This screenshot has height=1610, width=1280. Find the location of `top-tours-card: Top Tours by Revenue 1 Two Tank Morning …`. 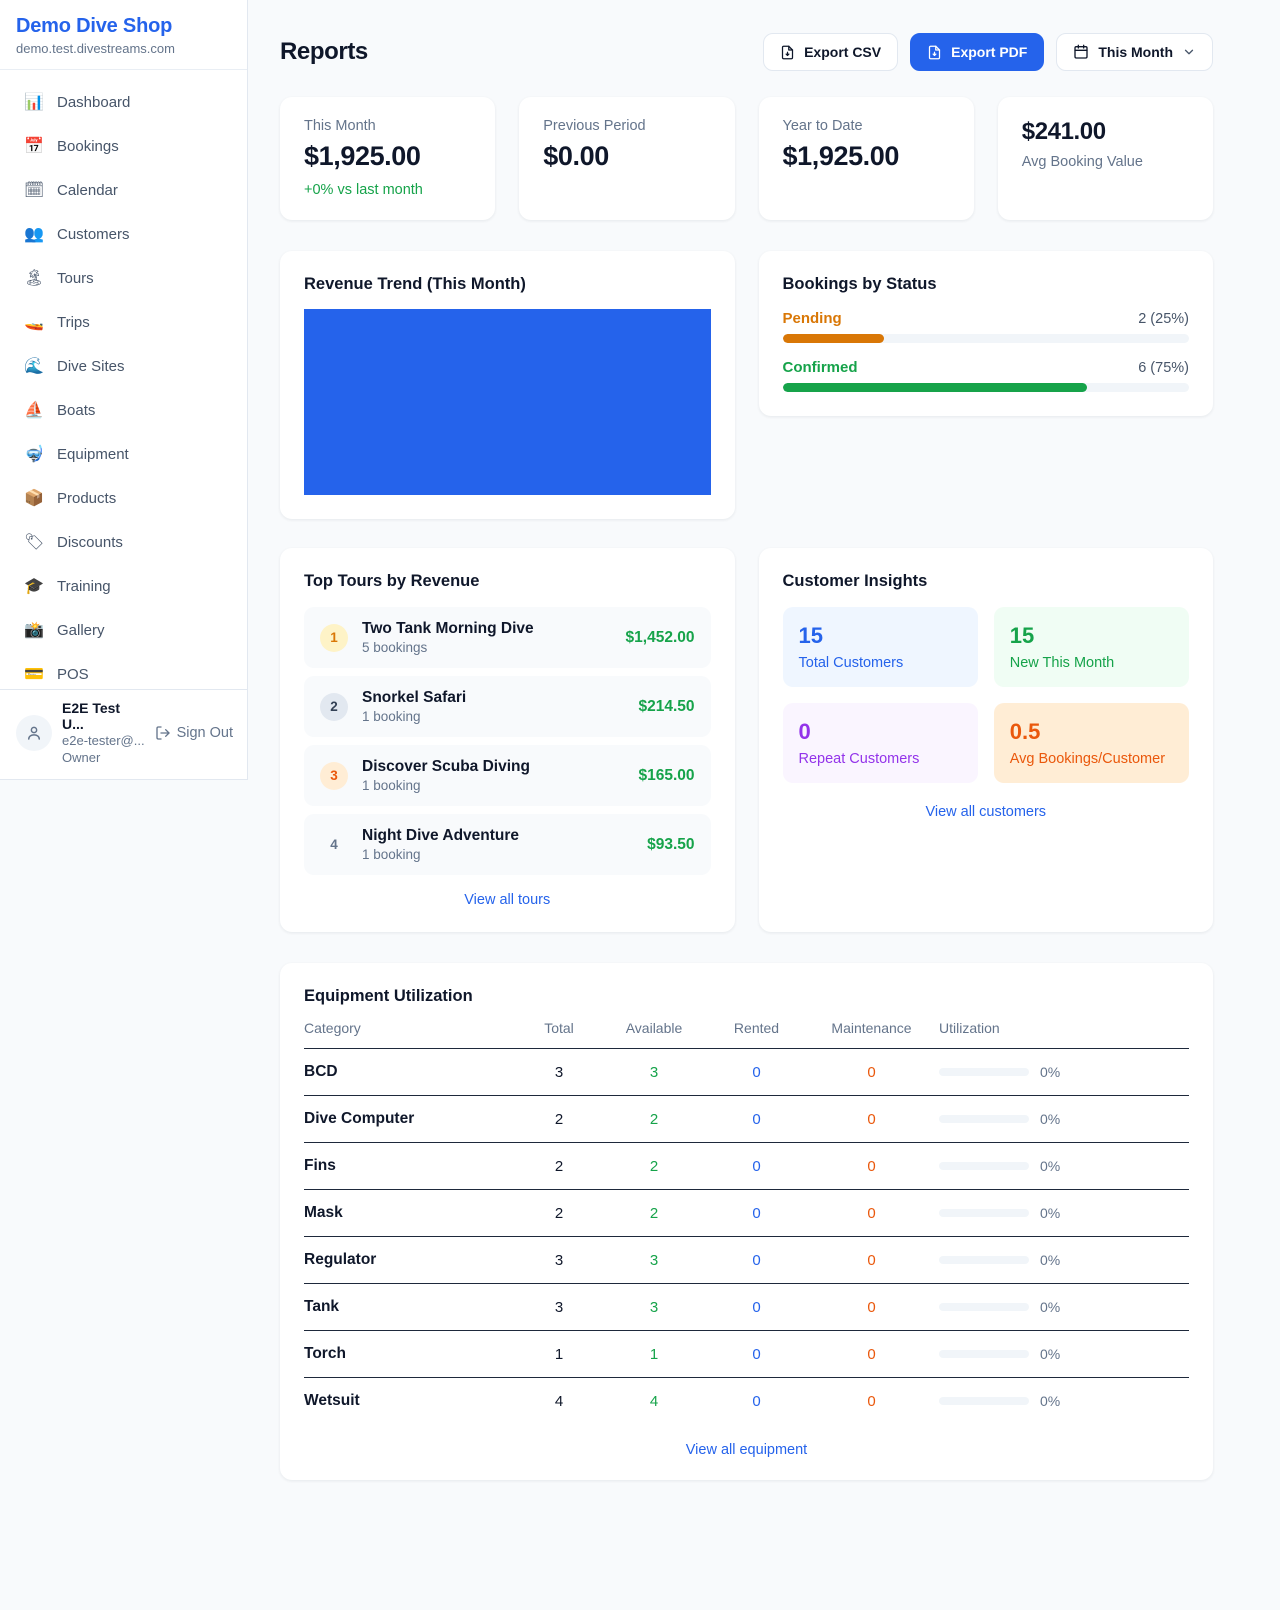

top-tours-card: Top Tours by Revenue 1 Two Tank Morning … is located at coordinates (507, 740).